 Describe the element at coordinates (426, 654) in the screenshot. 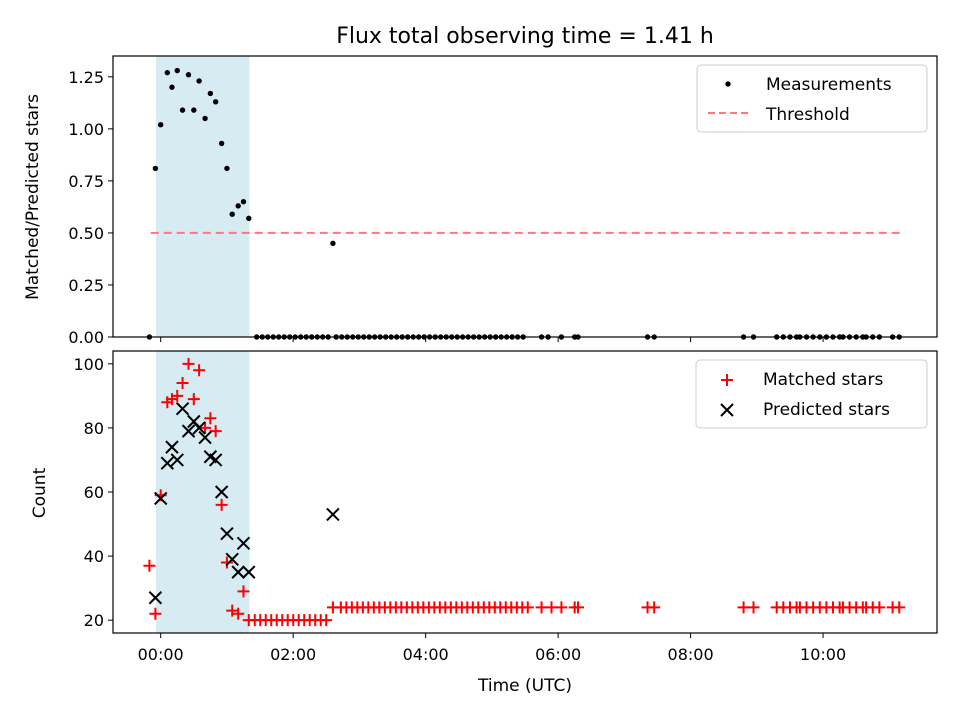

I see `x-tick-label: 04:00` at that location.